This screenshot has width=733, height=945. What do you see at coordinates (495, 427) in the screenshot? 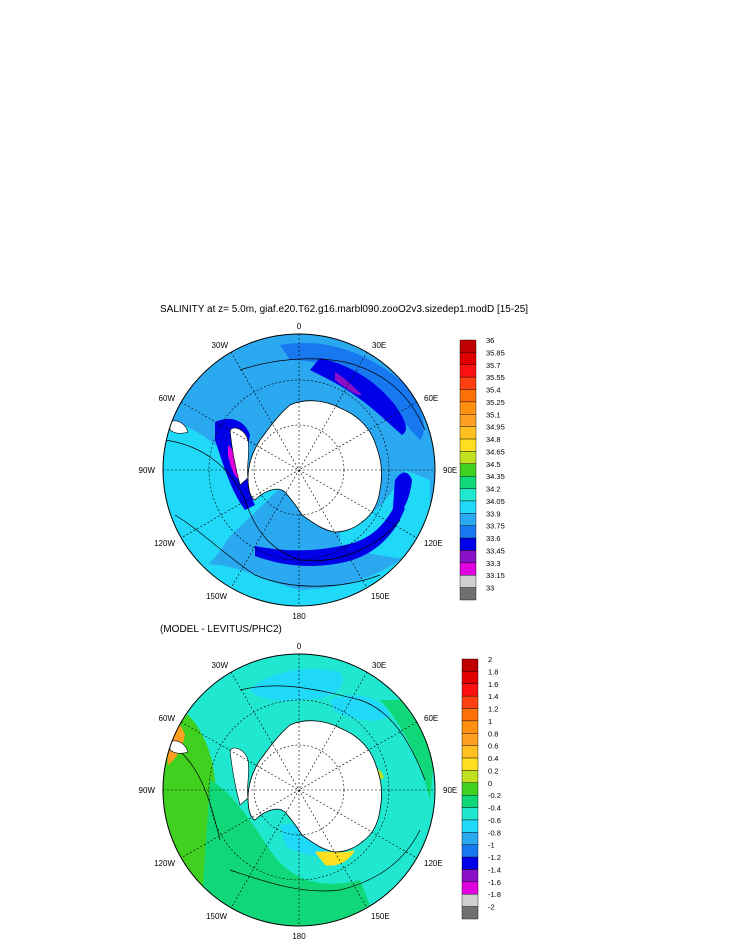
I see `colorbar-label: 34.95` at bounding box center [495, 427].